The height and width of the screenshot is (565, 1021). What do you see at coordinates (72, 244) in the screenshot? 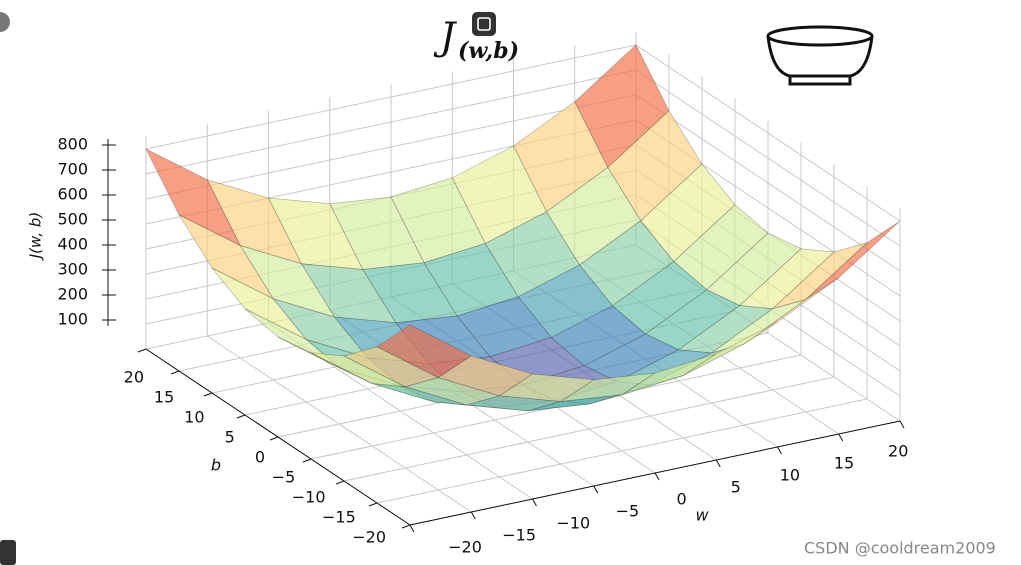
I see `z-tick-label: 400` at bounding box center [72, 244].